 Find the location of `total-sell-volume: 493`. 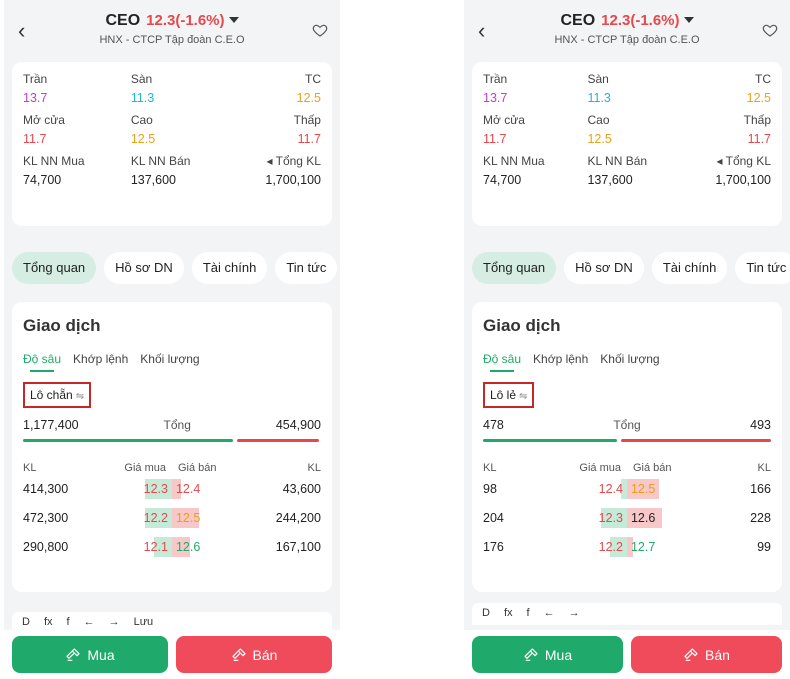

total-sell-volume: 493 is located at coordinates (760, 425).